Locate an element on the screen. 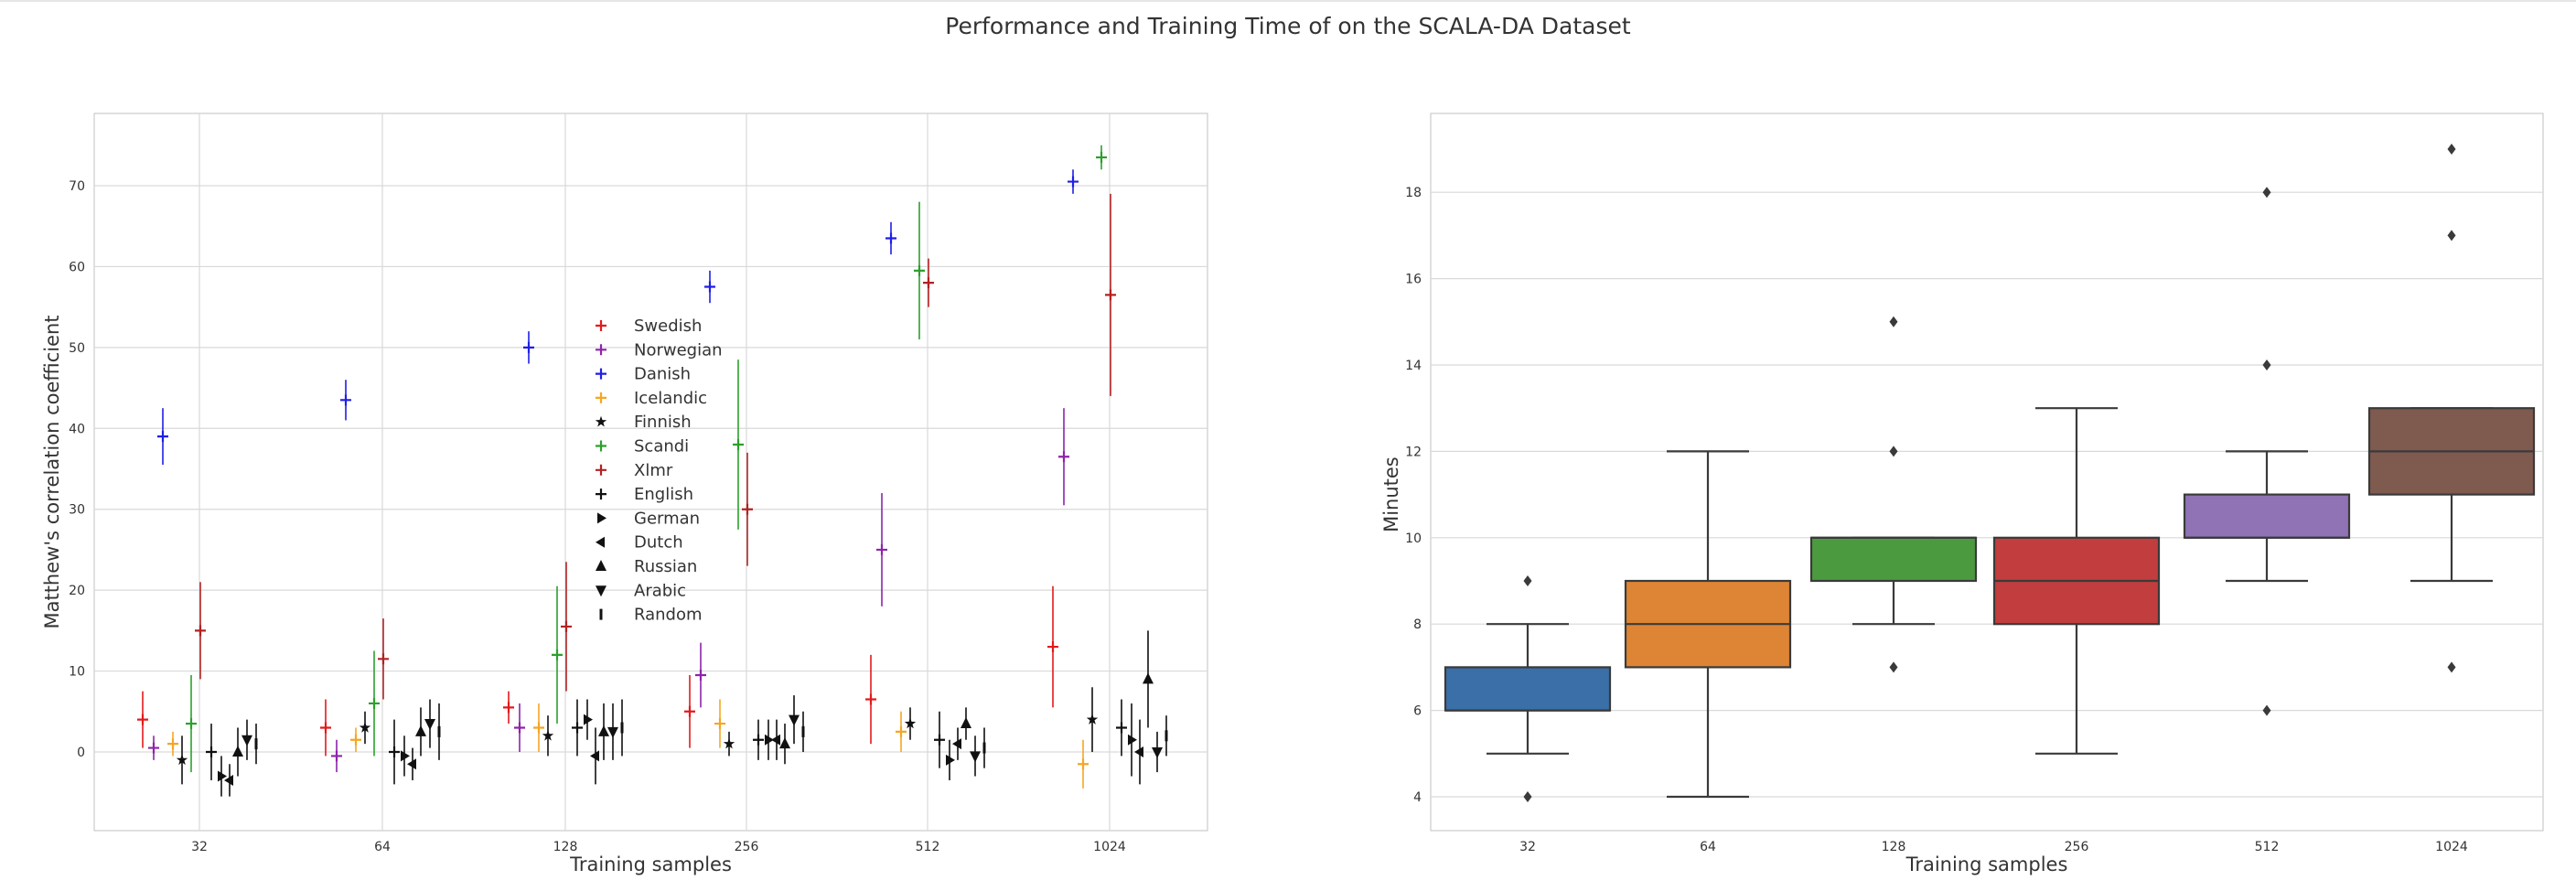 Image resolution: width=2576 pixels, height=891 pixels. y-axis-label: Matthew's correlation coefficient is located at coordinates (52, 471).